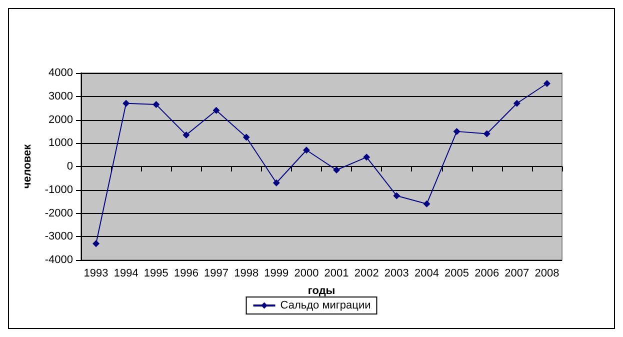 The height and width of the screenshot is (337, 623). I want to click on x-tick-label: 2003, so click(396, 274).